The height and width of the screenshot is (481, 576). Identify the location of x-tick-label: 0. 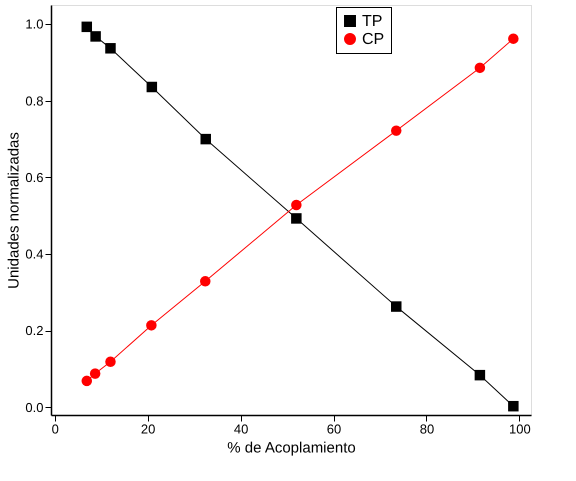
(55, 429).